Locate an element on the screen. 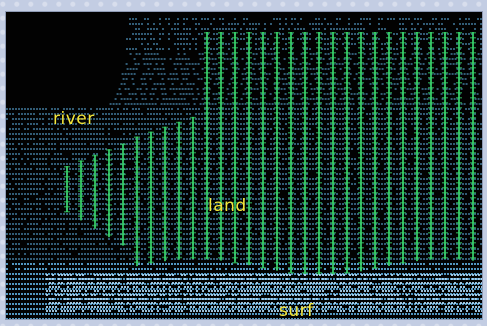 This screenshot has width=487, height=326. label-river: river is located at coordinates (74, 119).